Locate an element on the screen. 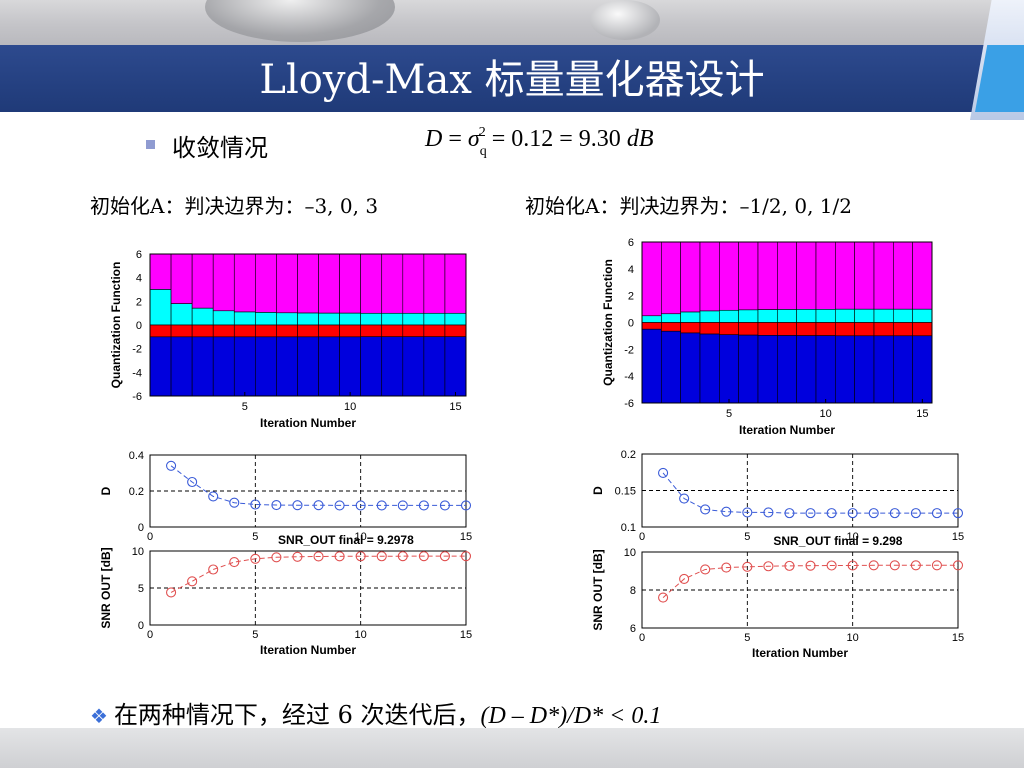 The height and width of the screenshot is (768, 1024). bullet-text: 收敛情况 is located at coordinates (220, 148).